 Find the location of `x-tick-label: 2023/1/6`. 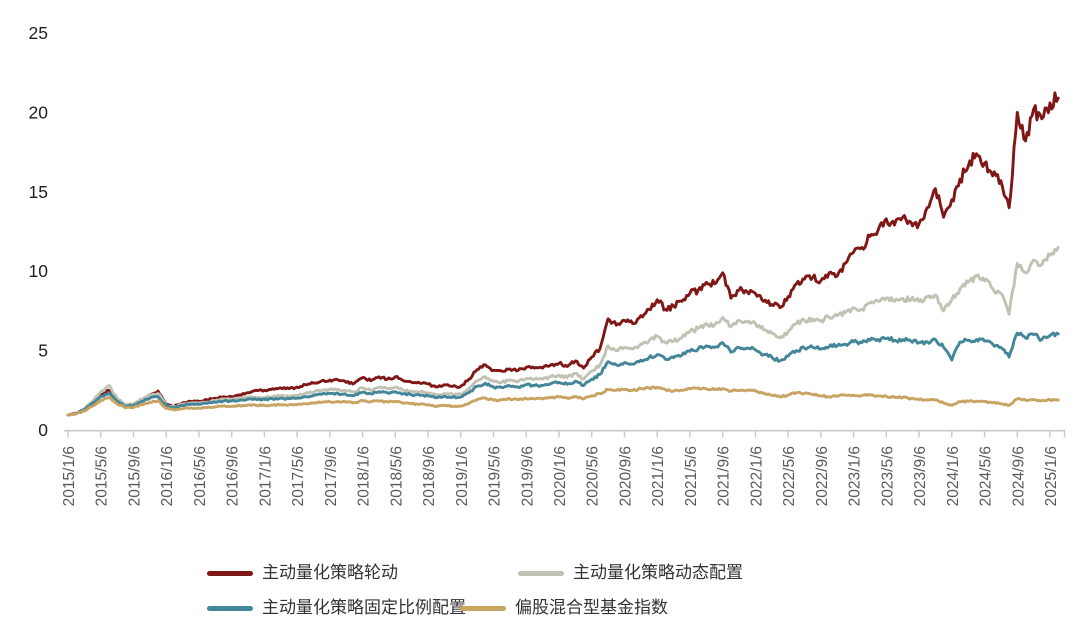

x-tick-label: 2023/1/6 is located at coordinates (855, 476).